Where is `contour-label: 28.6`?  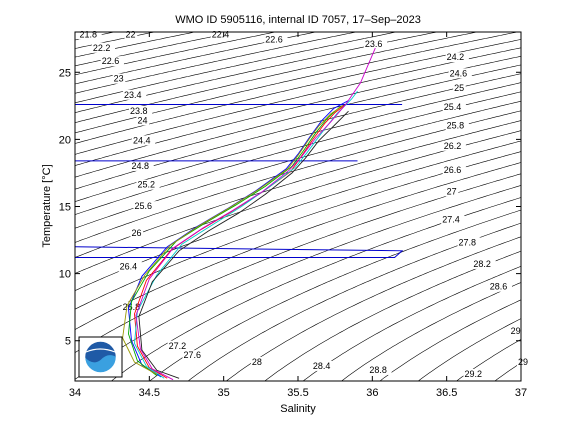 contour-label: 28.6 is located at coordinates (499, 287).